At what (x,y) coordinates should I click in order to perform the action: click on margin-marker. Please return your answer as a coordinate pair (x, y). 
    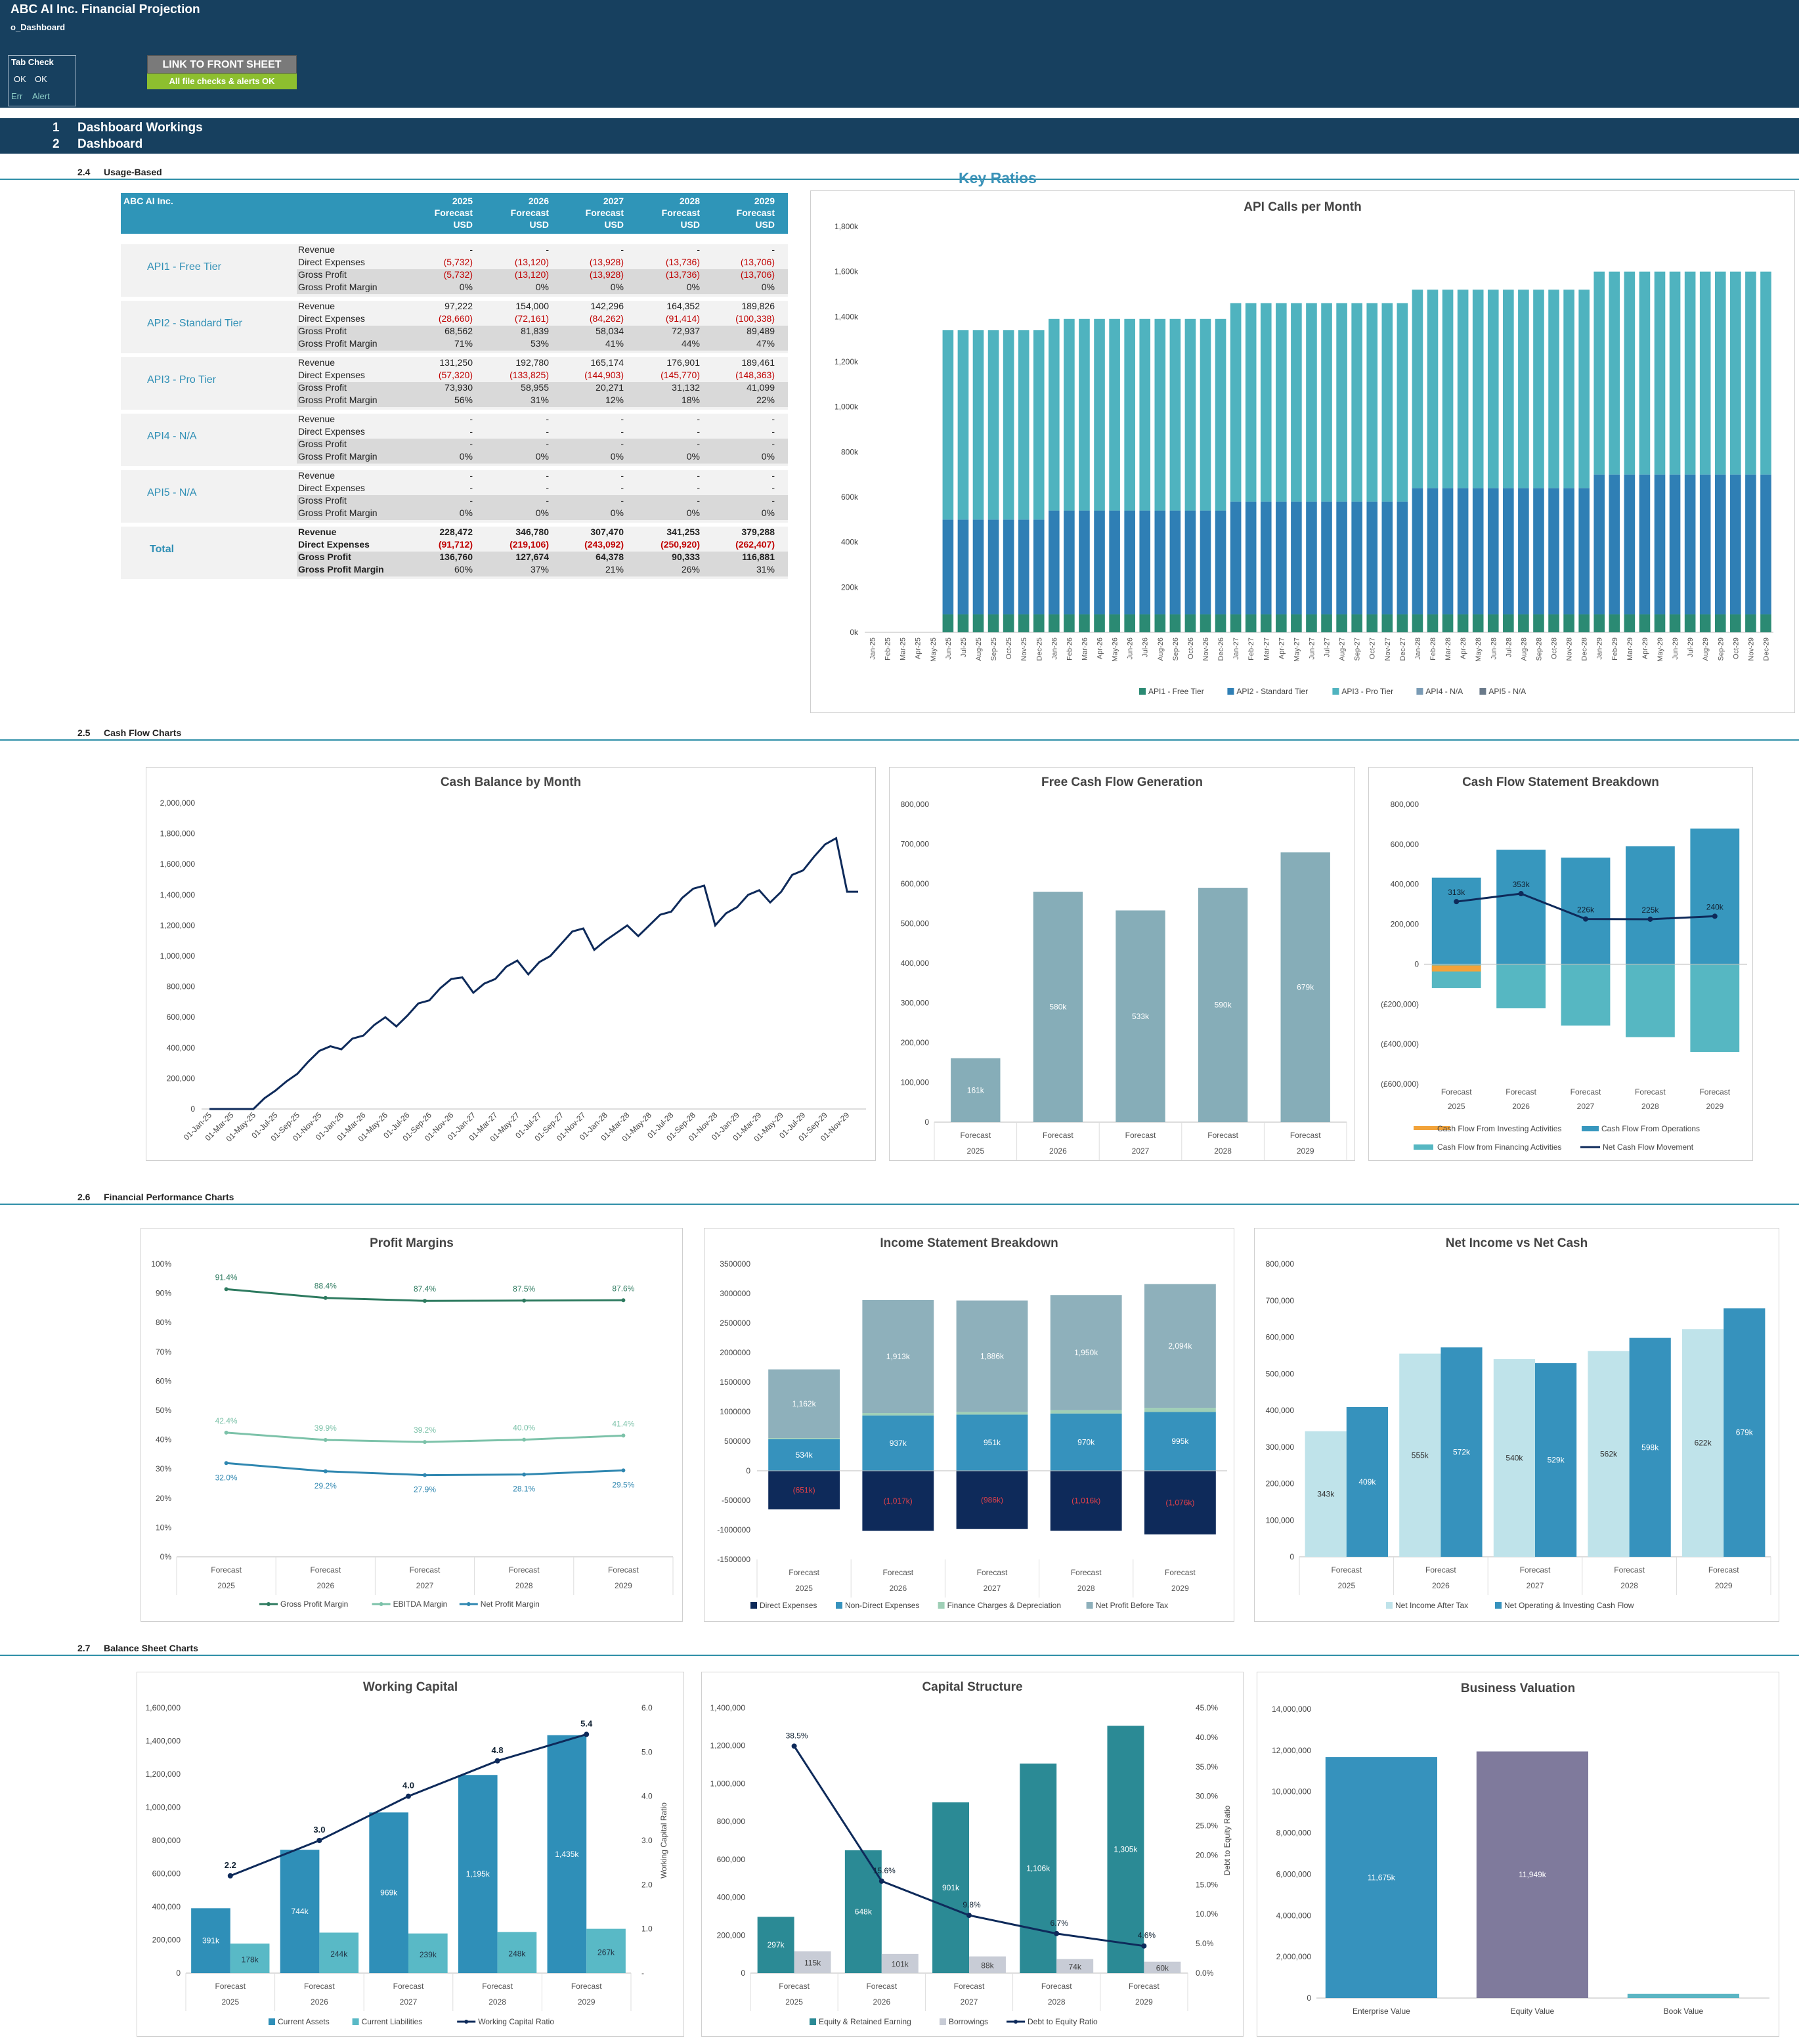
    Looking at the image, I should click on (524, 1439).